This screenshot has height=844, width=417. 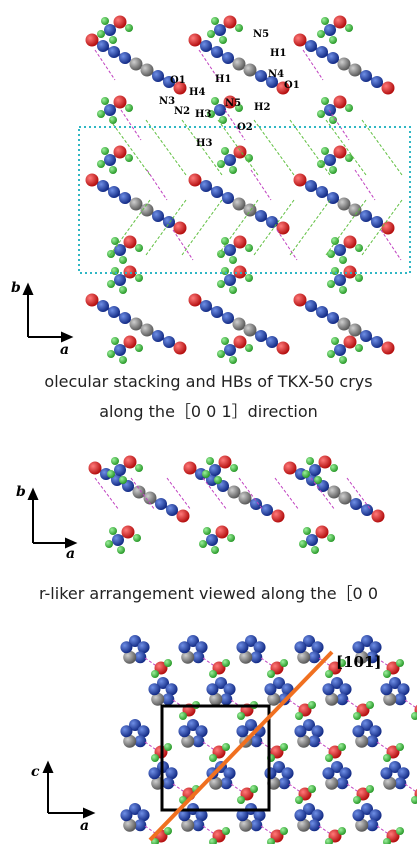 I want to click on caption-panel1-line2: along the［0 0 1］direction, so click(x=208, y=411).